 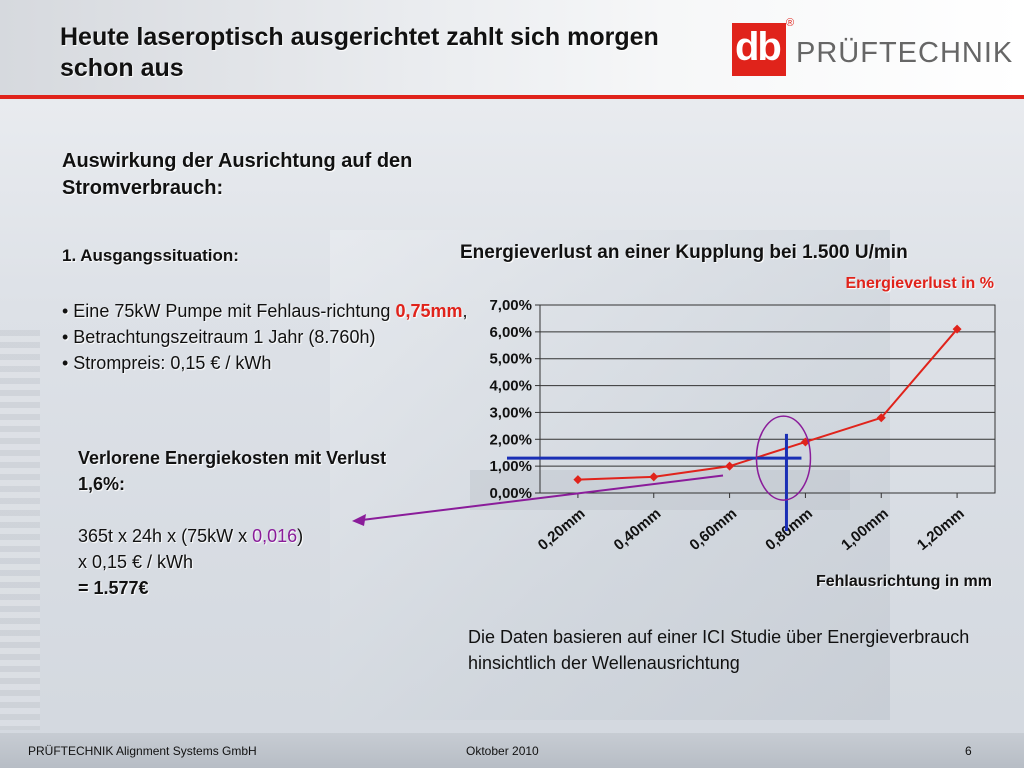 I want to click on y-tick-label: 5,00%, so click(x=510, y=359).